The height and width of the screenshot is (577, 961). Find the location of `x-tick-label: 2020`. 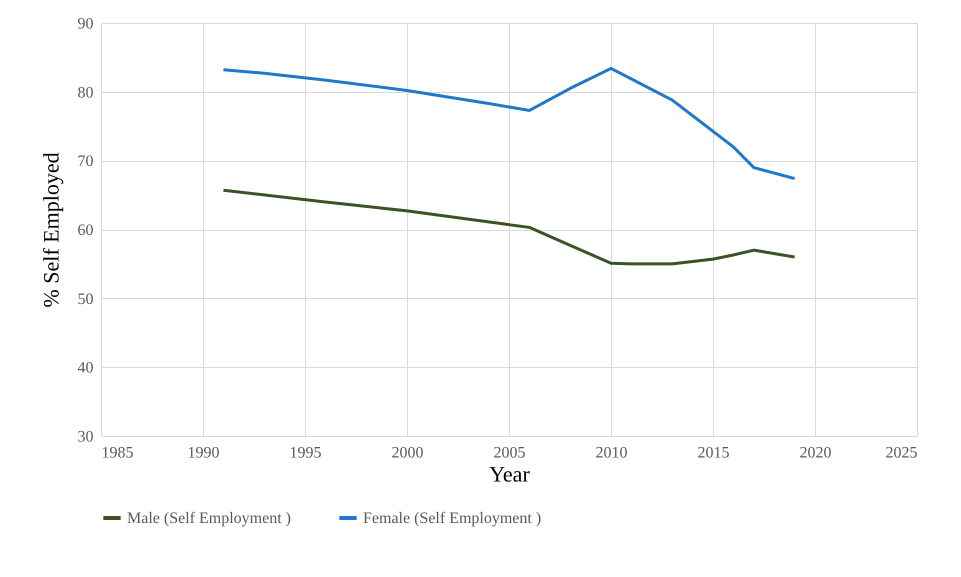

x-tick-label: 2020 is located at coordinates (816, 453).